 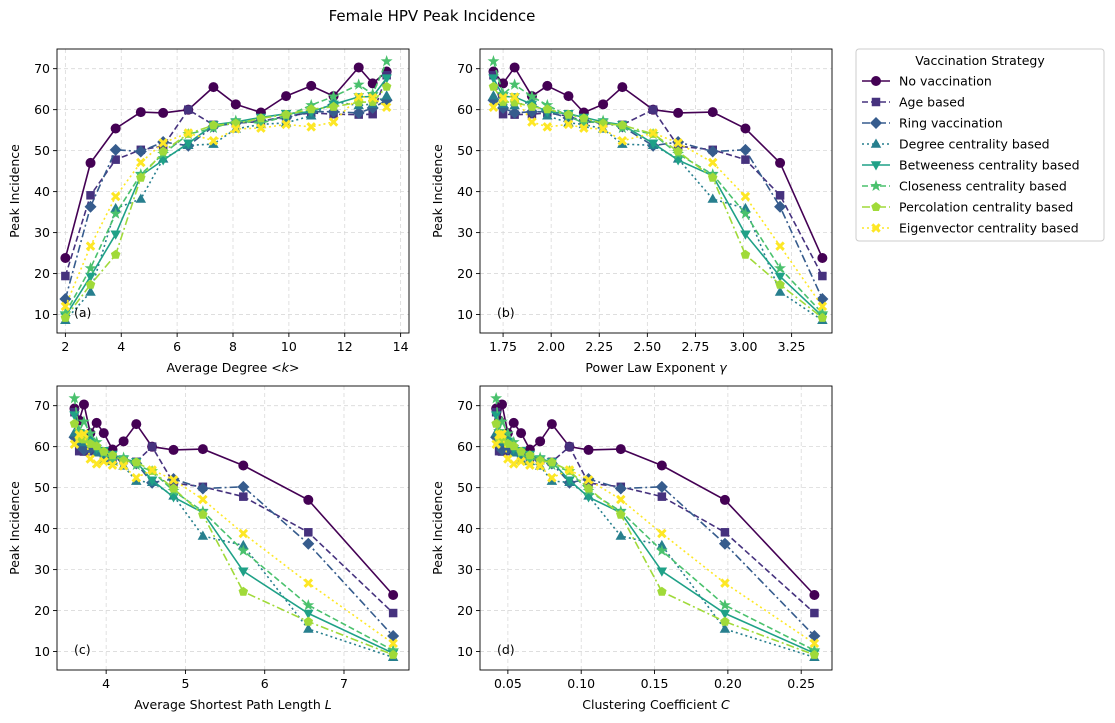 I want to click on y-tick-label: 40, so click(x=465, y=528).